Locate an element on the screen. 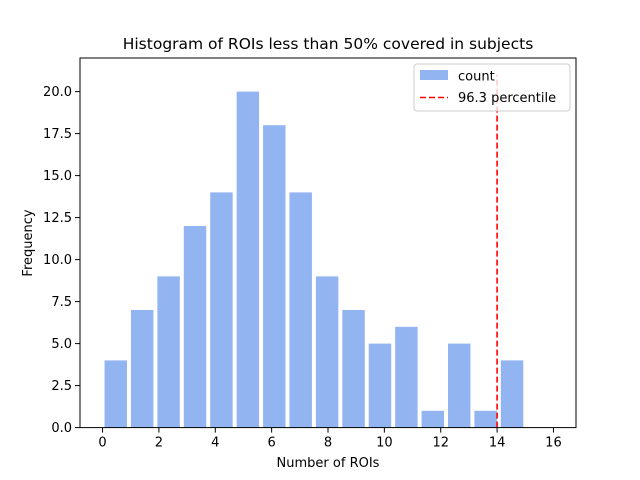 The height and width of the screenshot is (480, 640). x-tick-label: 14 is located at coordinates (497, 443).